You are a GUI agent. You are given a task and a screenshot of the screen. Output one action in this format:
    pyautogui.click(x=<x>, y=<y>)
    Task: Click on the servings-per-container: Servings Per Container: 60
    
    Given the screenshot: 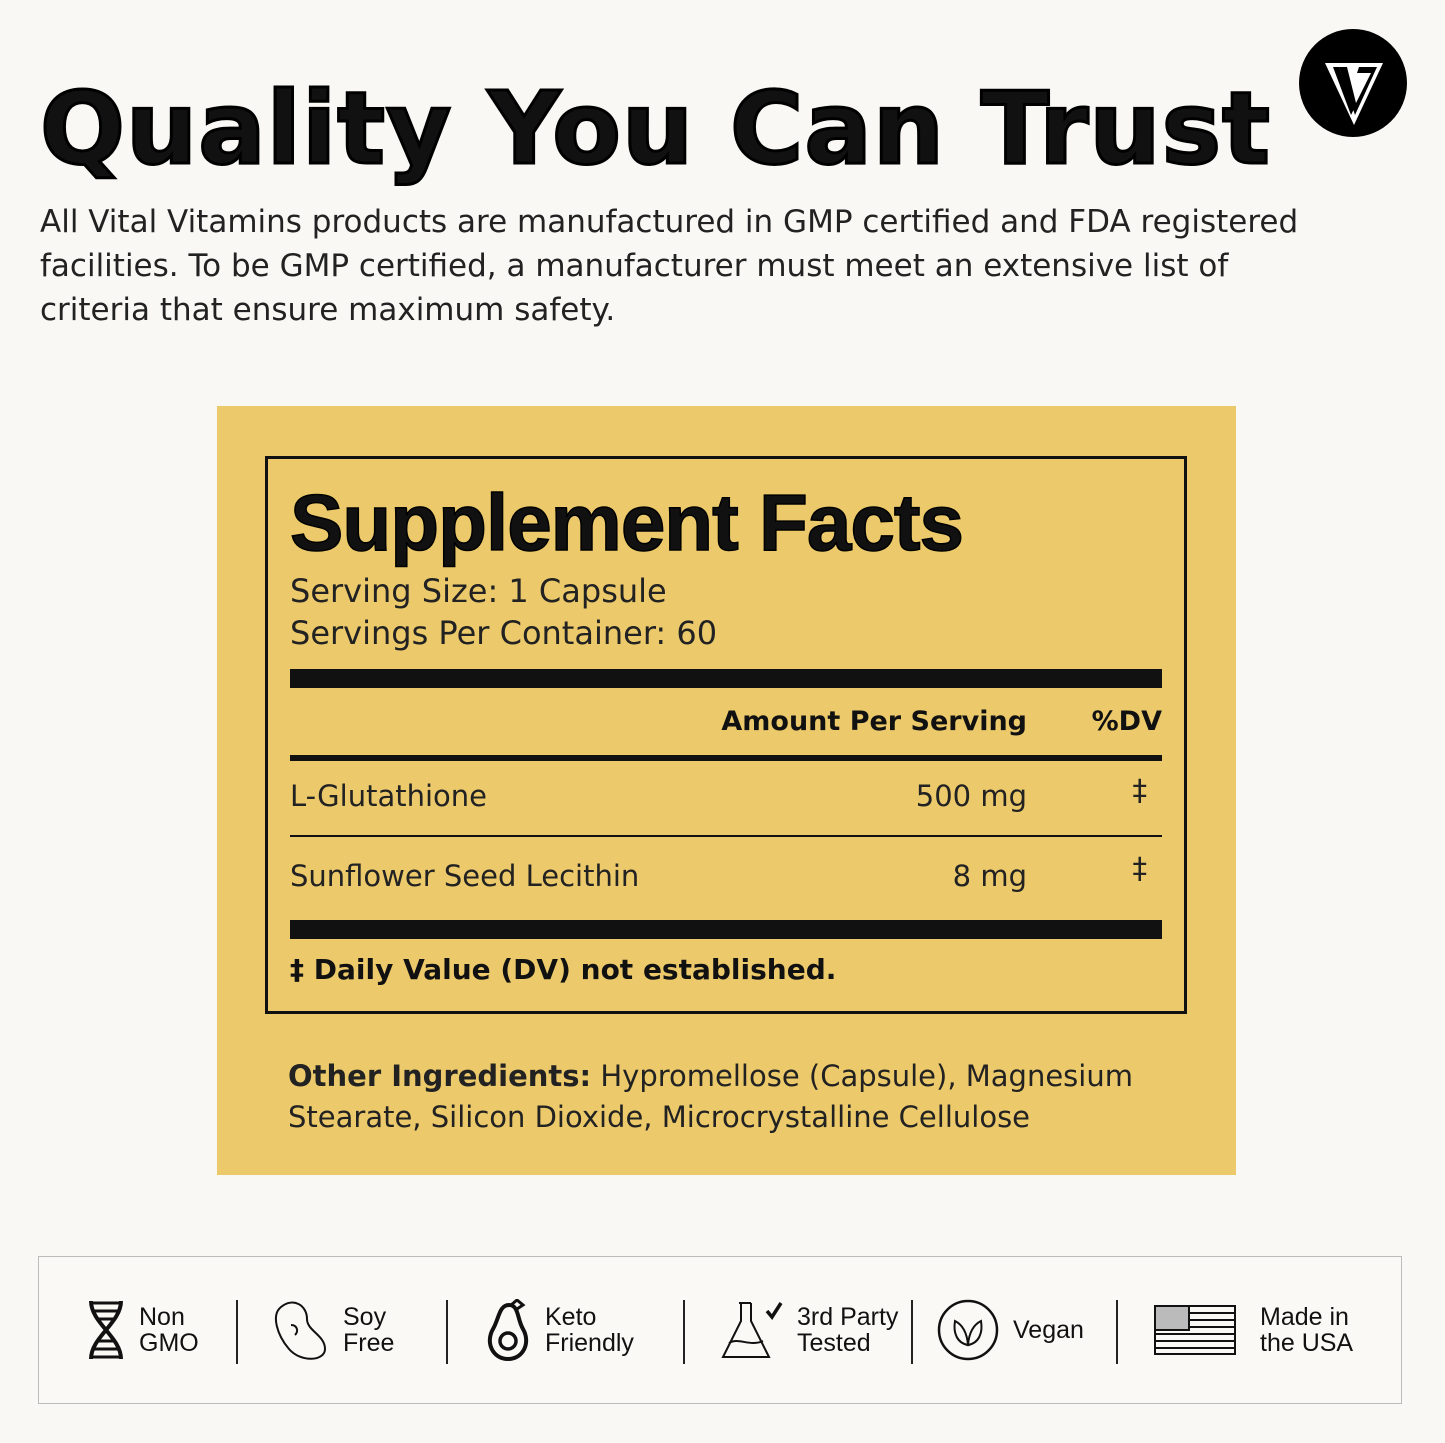 What is the action you would take?
    pyautogui.click(x=504, y=633)
    